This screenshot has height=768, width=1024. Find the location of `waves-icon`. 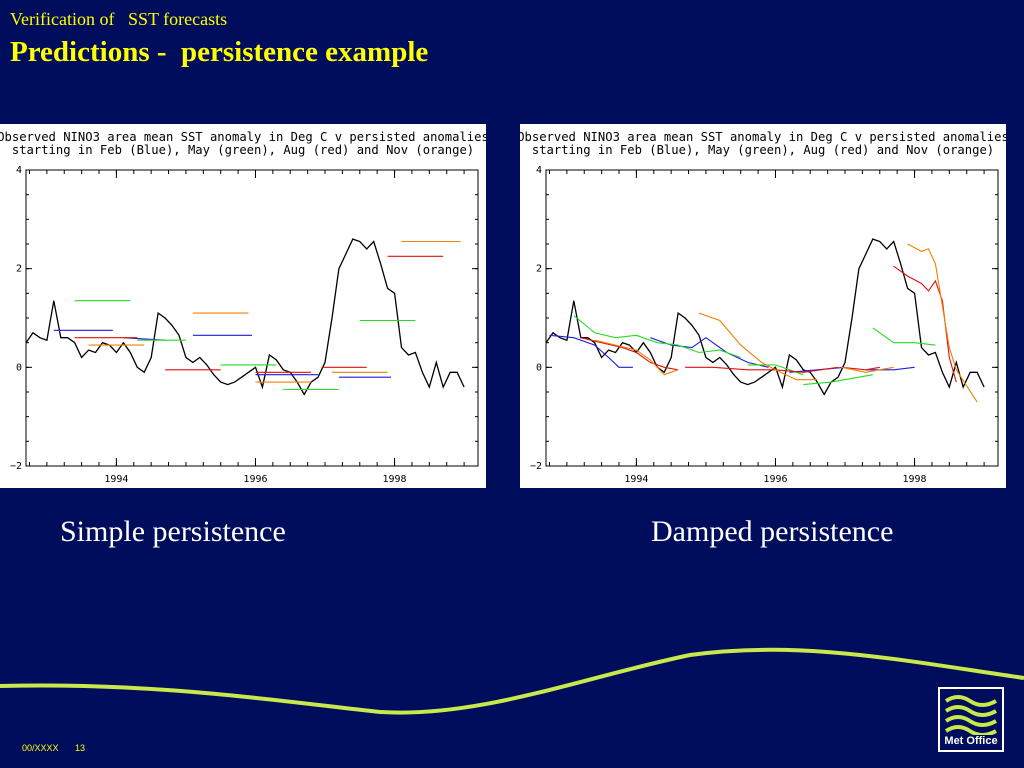

waves-icon is located at coordinates (970, 715).